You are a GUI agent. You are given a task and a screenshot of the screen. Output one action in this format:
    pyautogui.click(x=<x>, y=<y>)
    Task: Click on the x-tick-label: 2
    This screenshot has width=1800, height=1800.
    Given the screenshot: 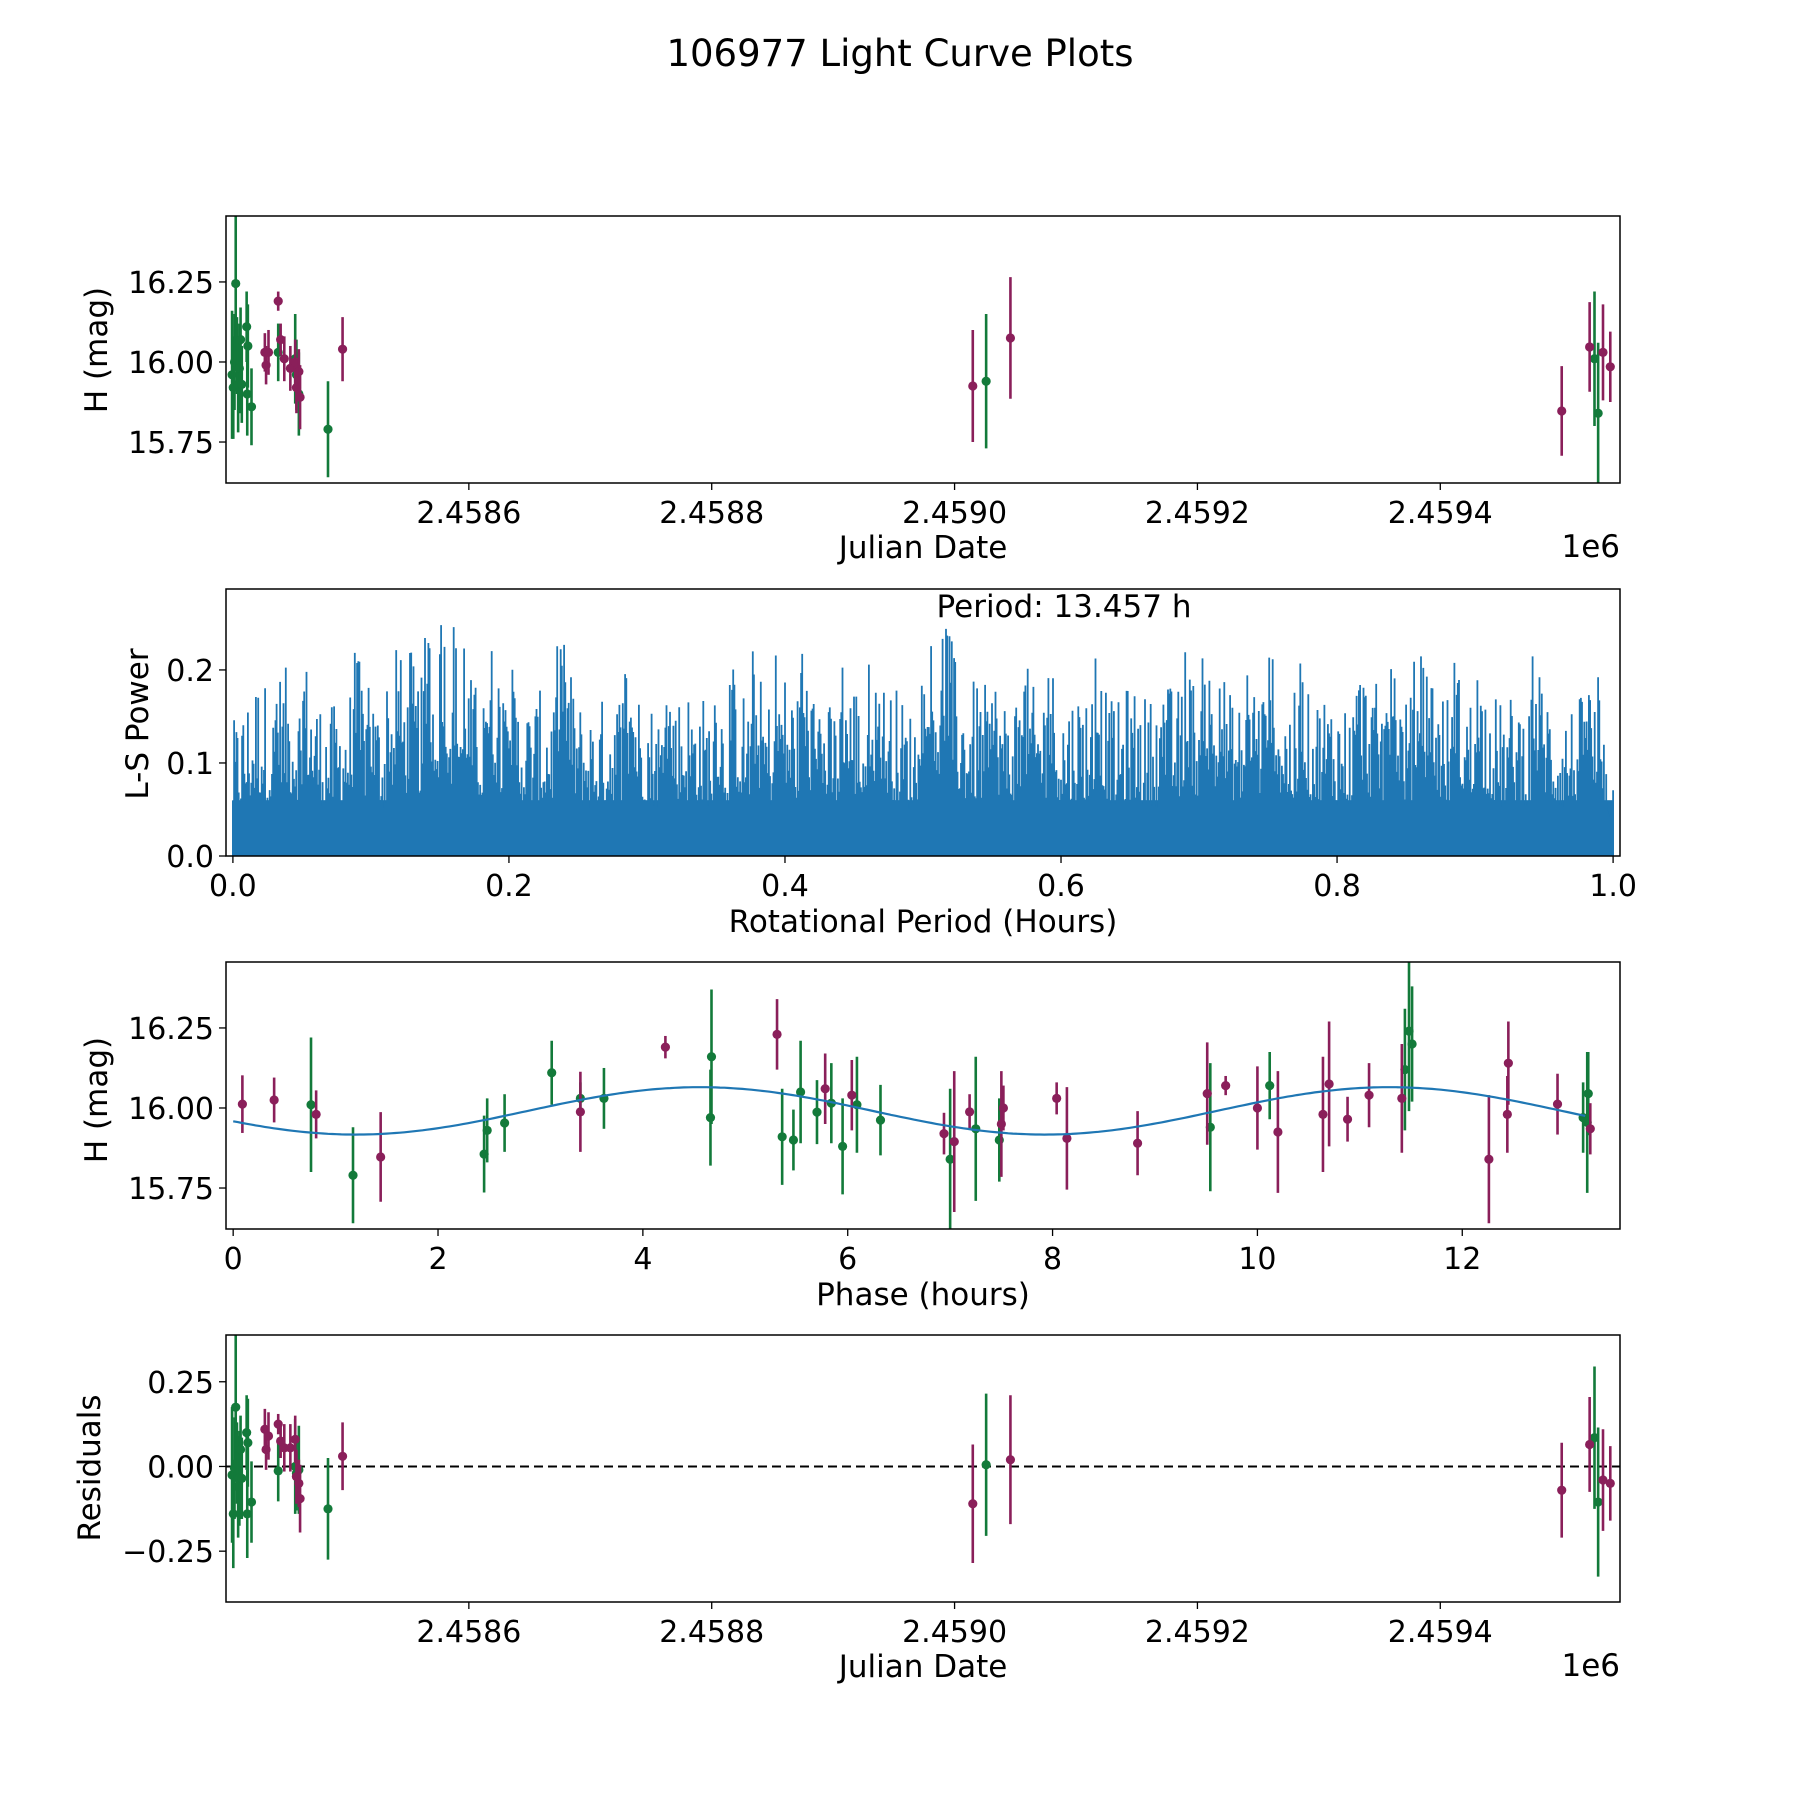 What is the action you would take?
    pyautogui.click(x=437, y=1259)
    